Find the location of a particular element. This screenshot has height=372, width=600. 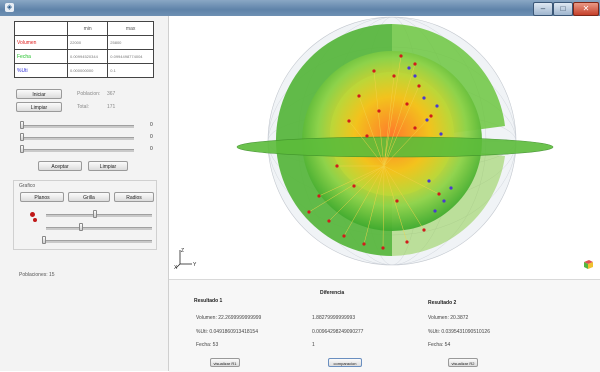

table-row: Volumen 22000 25800 is located at coordinates (84, 42).